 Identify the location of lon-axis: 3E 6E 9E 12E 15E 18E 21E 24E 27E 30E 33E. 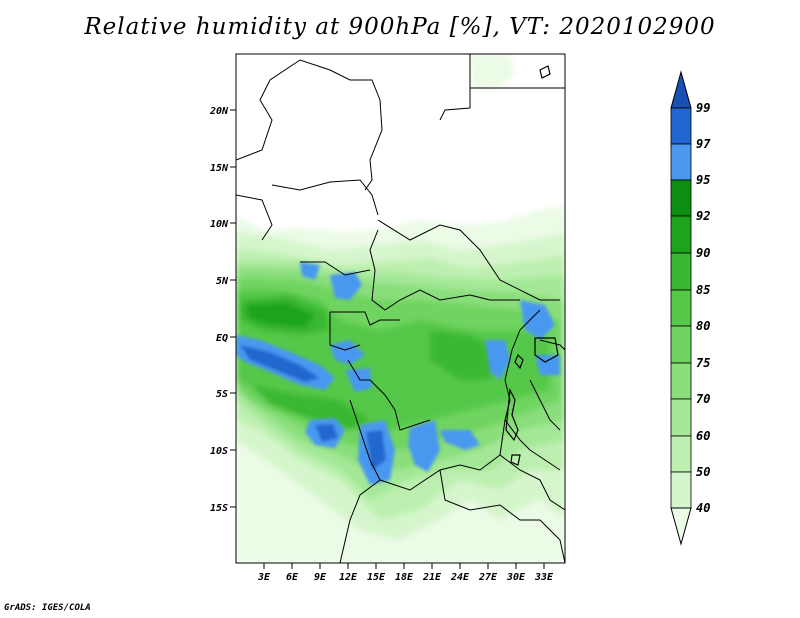
(405, 573).